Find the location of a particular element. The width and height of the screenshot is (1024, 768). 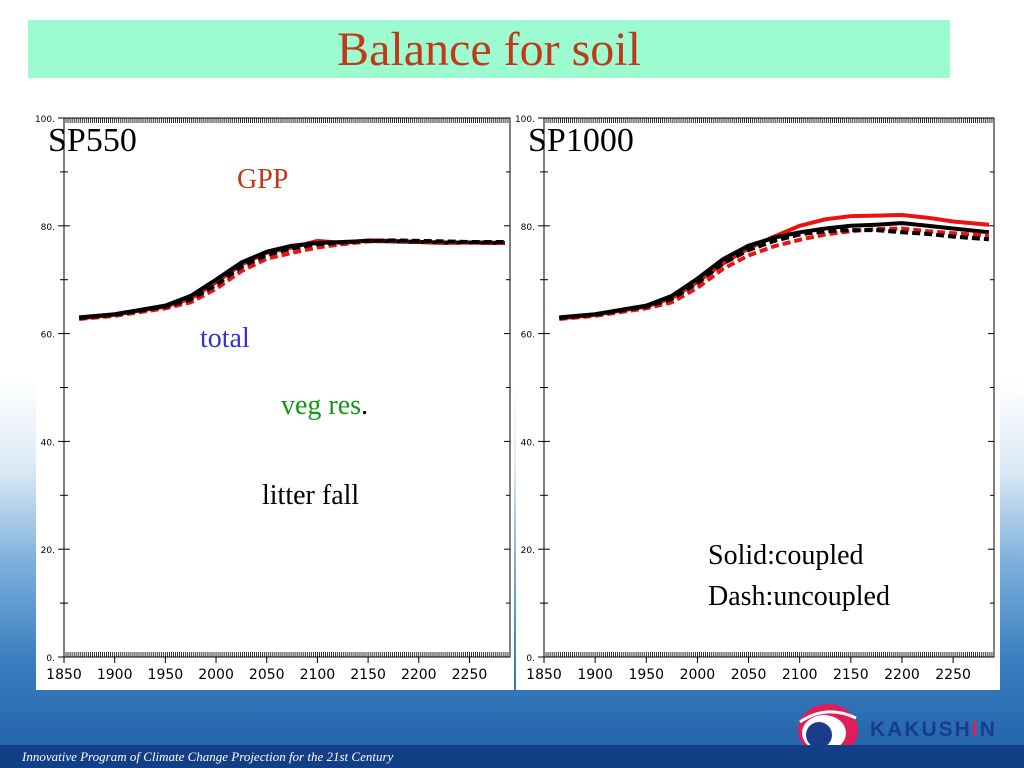

kakushin-logo: KAKUSHIN is located at coordinates (906, 730).